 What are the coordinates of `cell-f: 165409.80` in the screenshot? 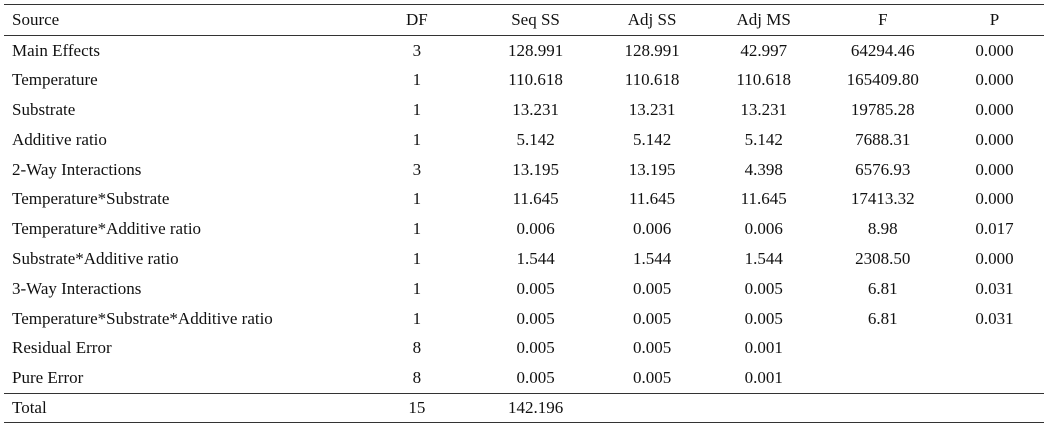 It's located at (882, 80).